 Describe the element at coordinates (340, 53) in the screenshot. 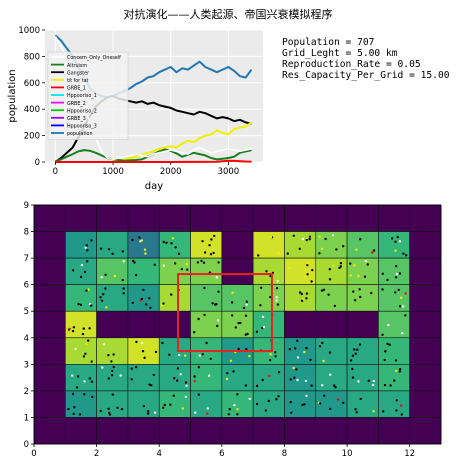

I see `stat-grid-length: Grid_Leght = 5.00 km` at that location.